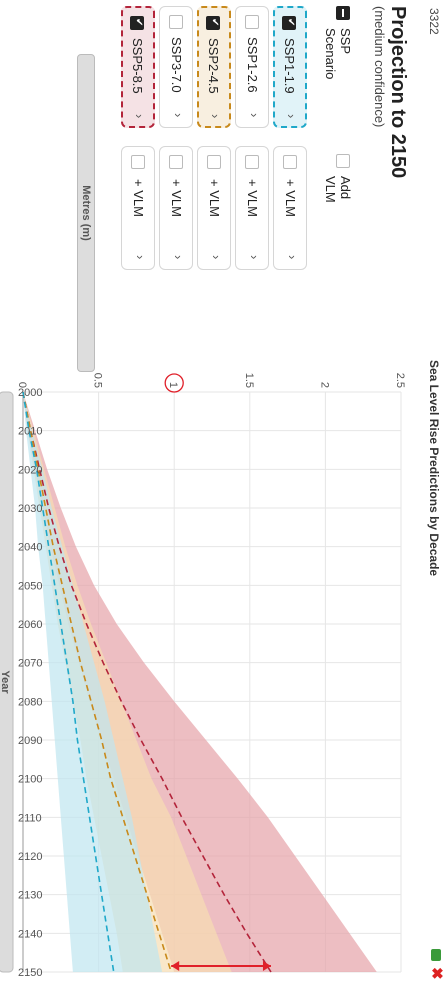 The image size is (447, 989). Describe the element at coordinates (30, 432) in the screenshot. I see `x-tick-label: 2010` at that location.